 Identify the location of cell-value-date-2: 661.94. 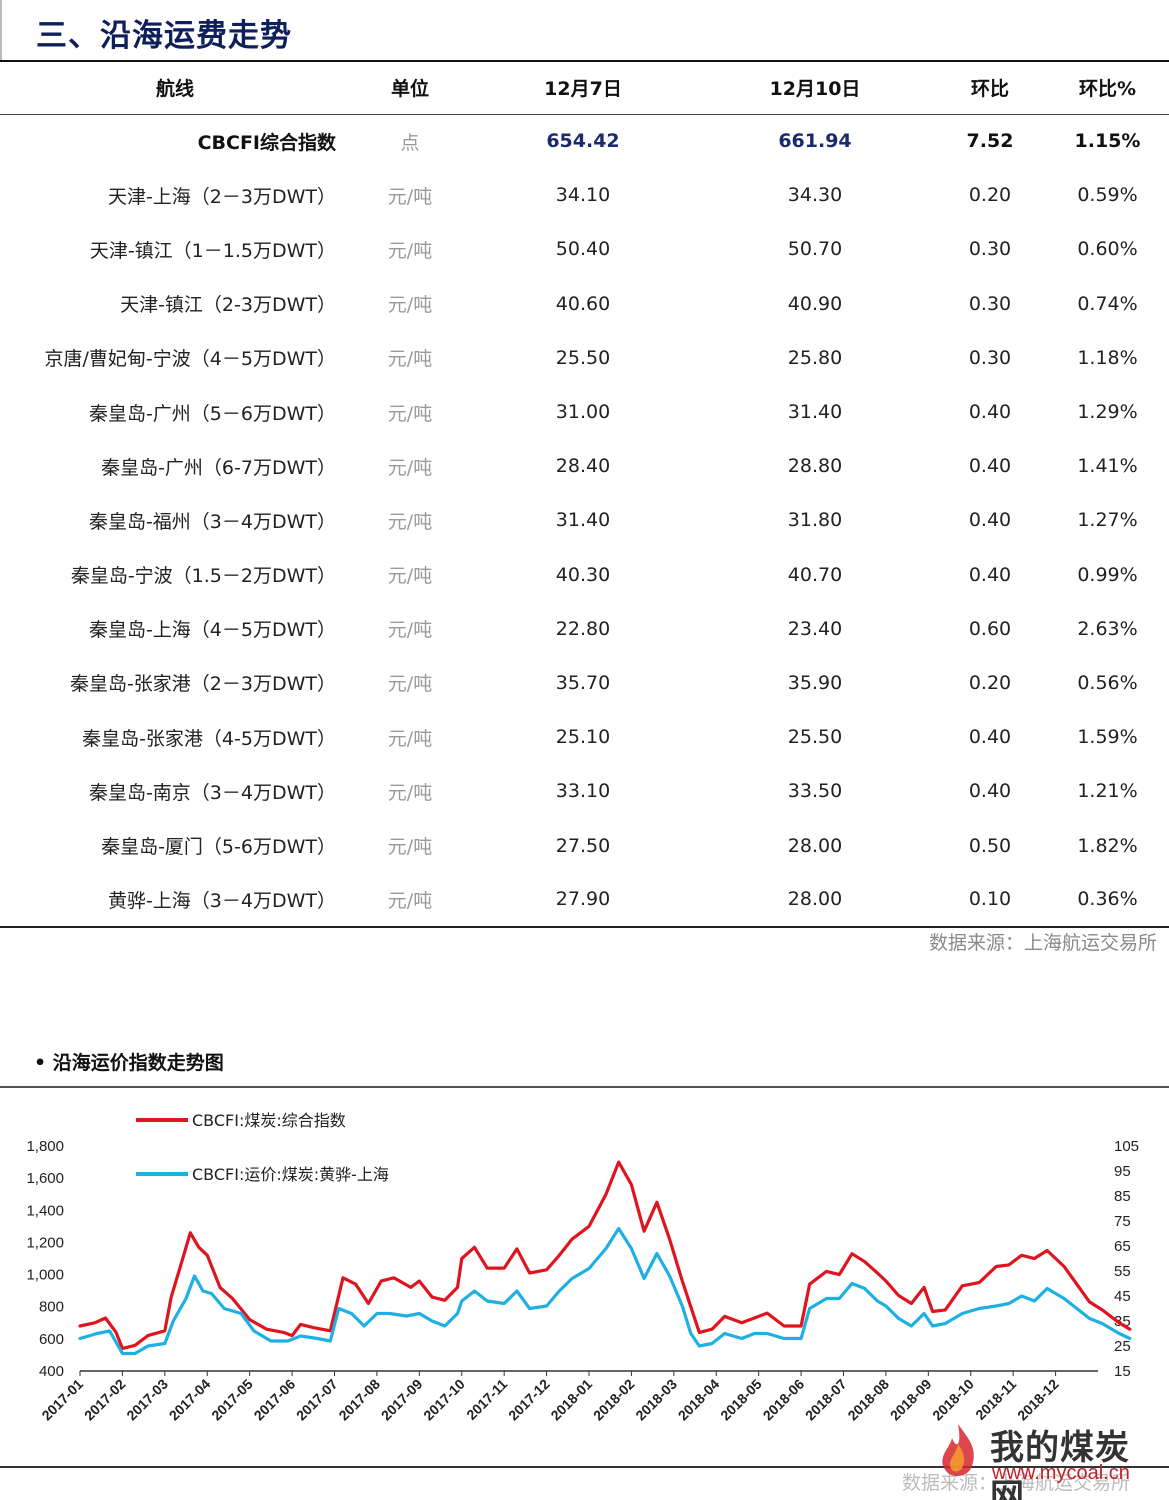
(815, 141).